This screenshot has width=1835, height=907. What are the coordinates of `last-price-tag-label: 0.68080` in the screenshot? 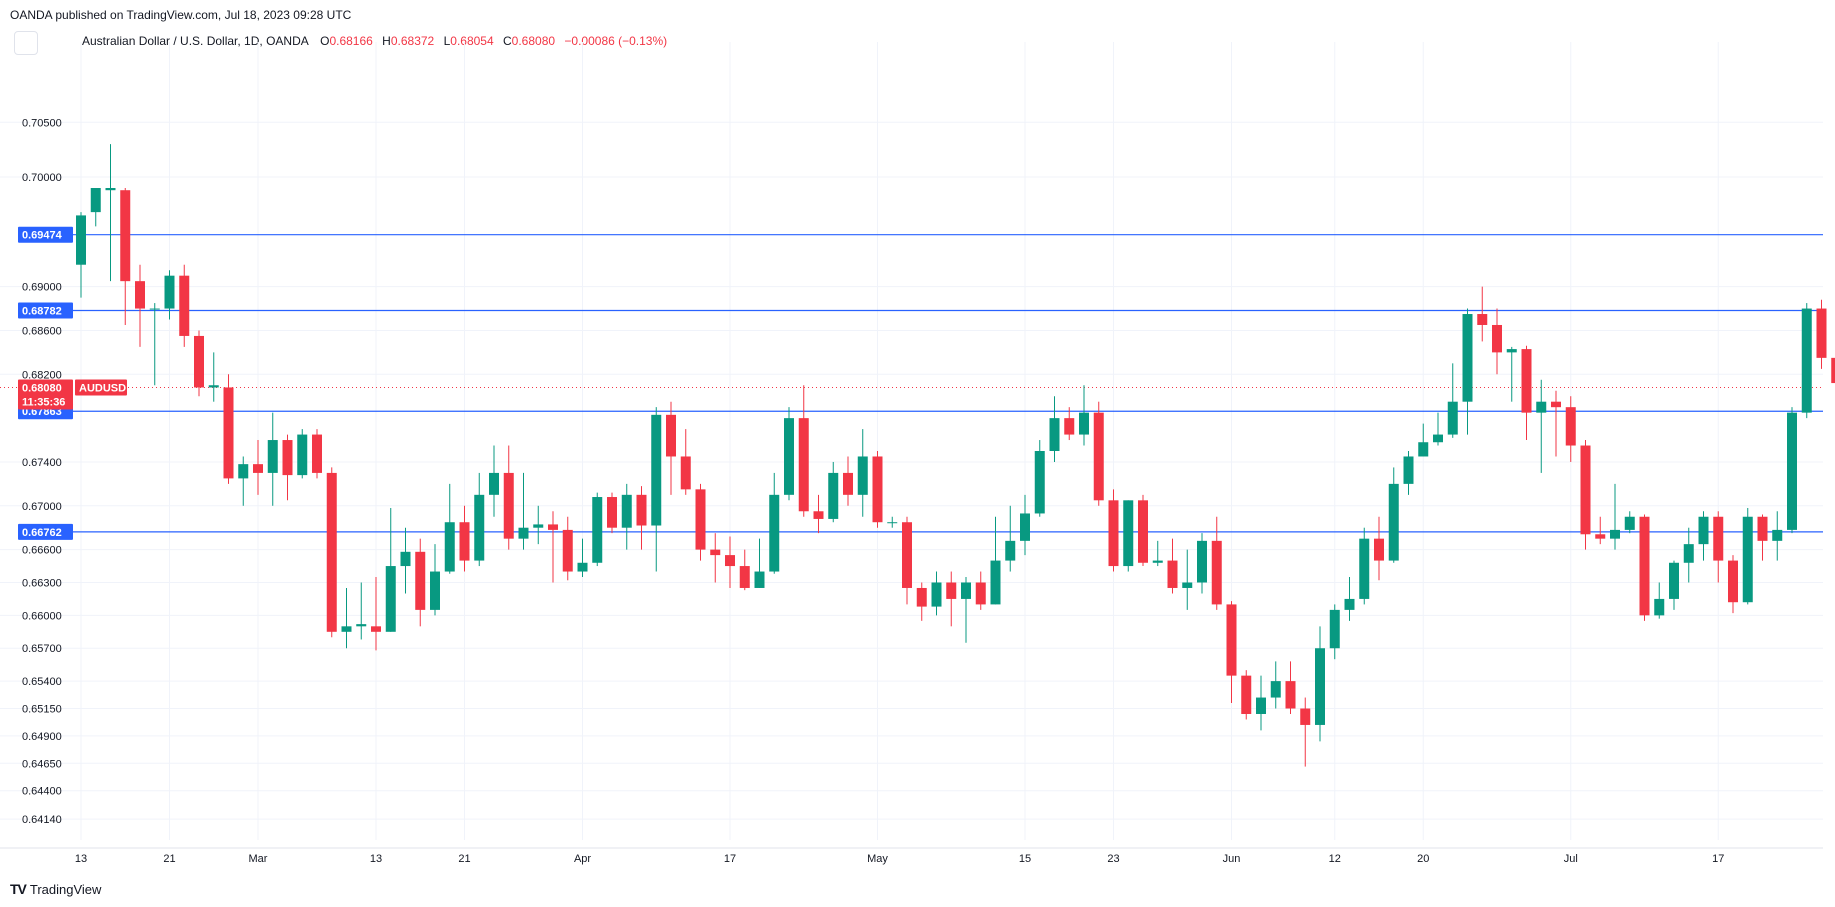 It's located at (42, 388).